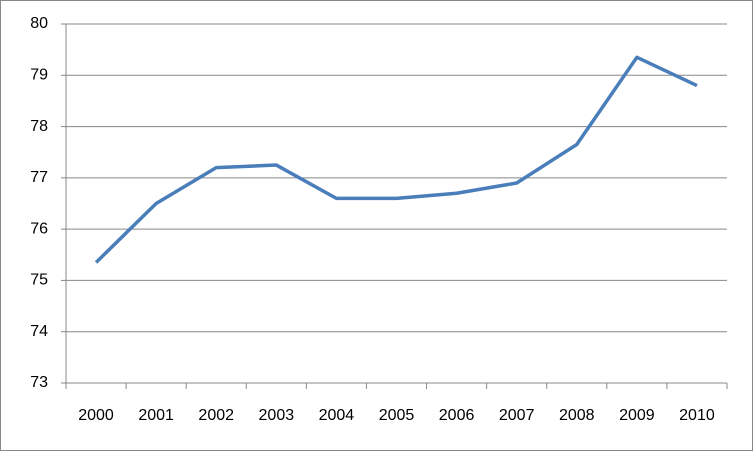 The width and height of the screenshot is (753, 451). Describe the element at coordinates (39, 228) in the screenshot. I see `y-tick-label: 76` at that location.